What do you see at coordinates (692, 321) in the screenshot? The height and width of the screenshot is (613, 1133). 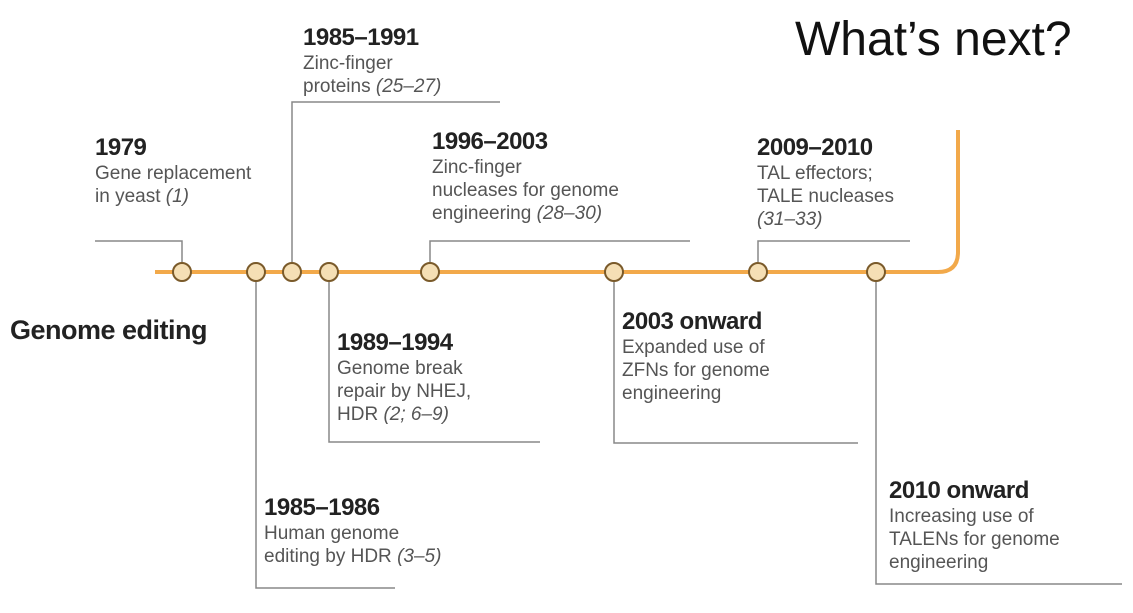 I see `event-year: 2003 onward` at bounding box center [692, 321].